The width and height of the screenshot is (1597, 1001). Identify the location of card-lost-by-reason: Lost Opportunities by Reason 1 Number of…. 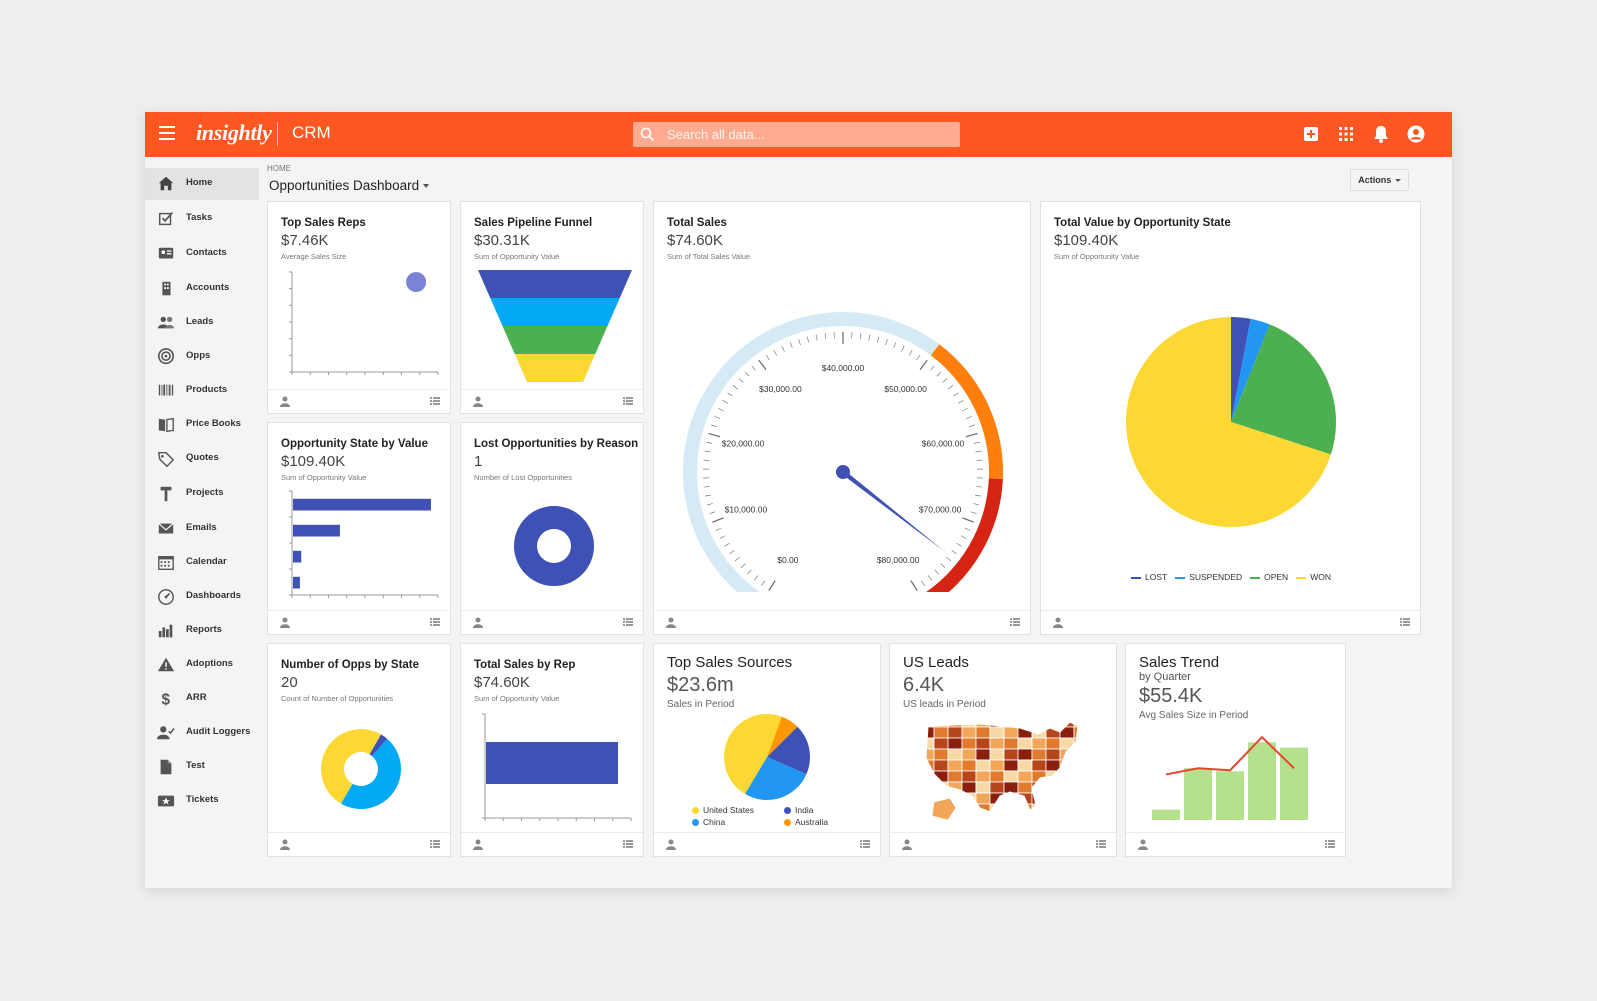
(552, 528).